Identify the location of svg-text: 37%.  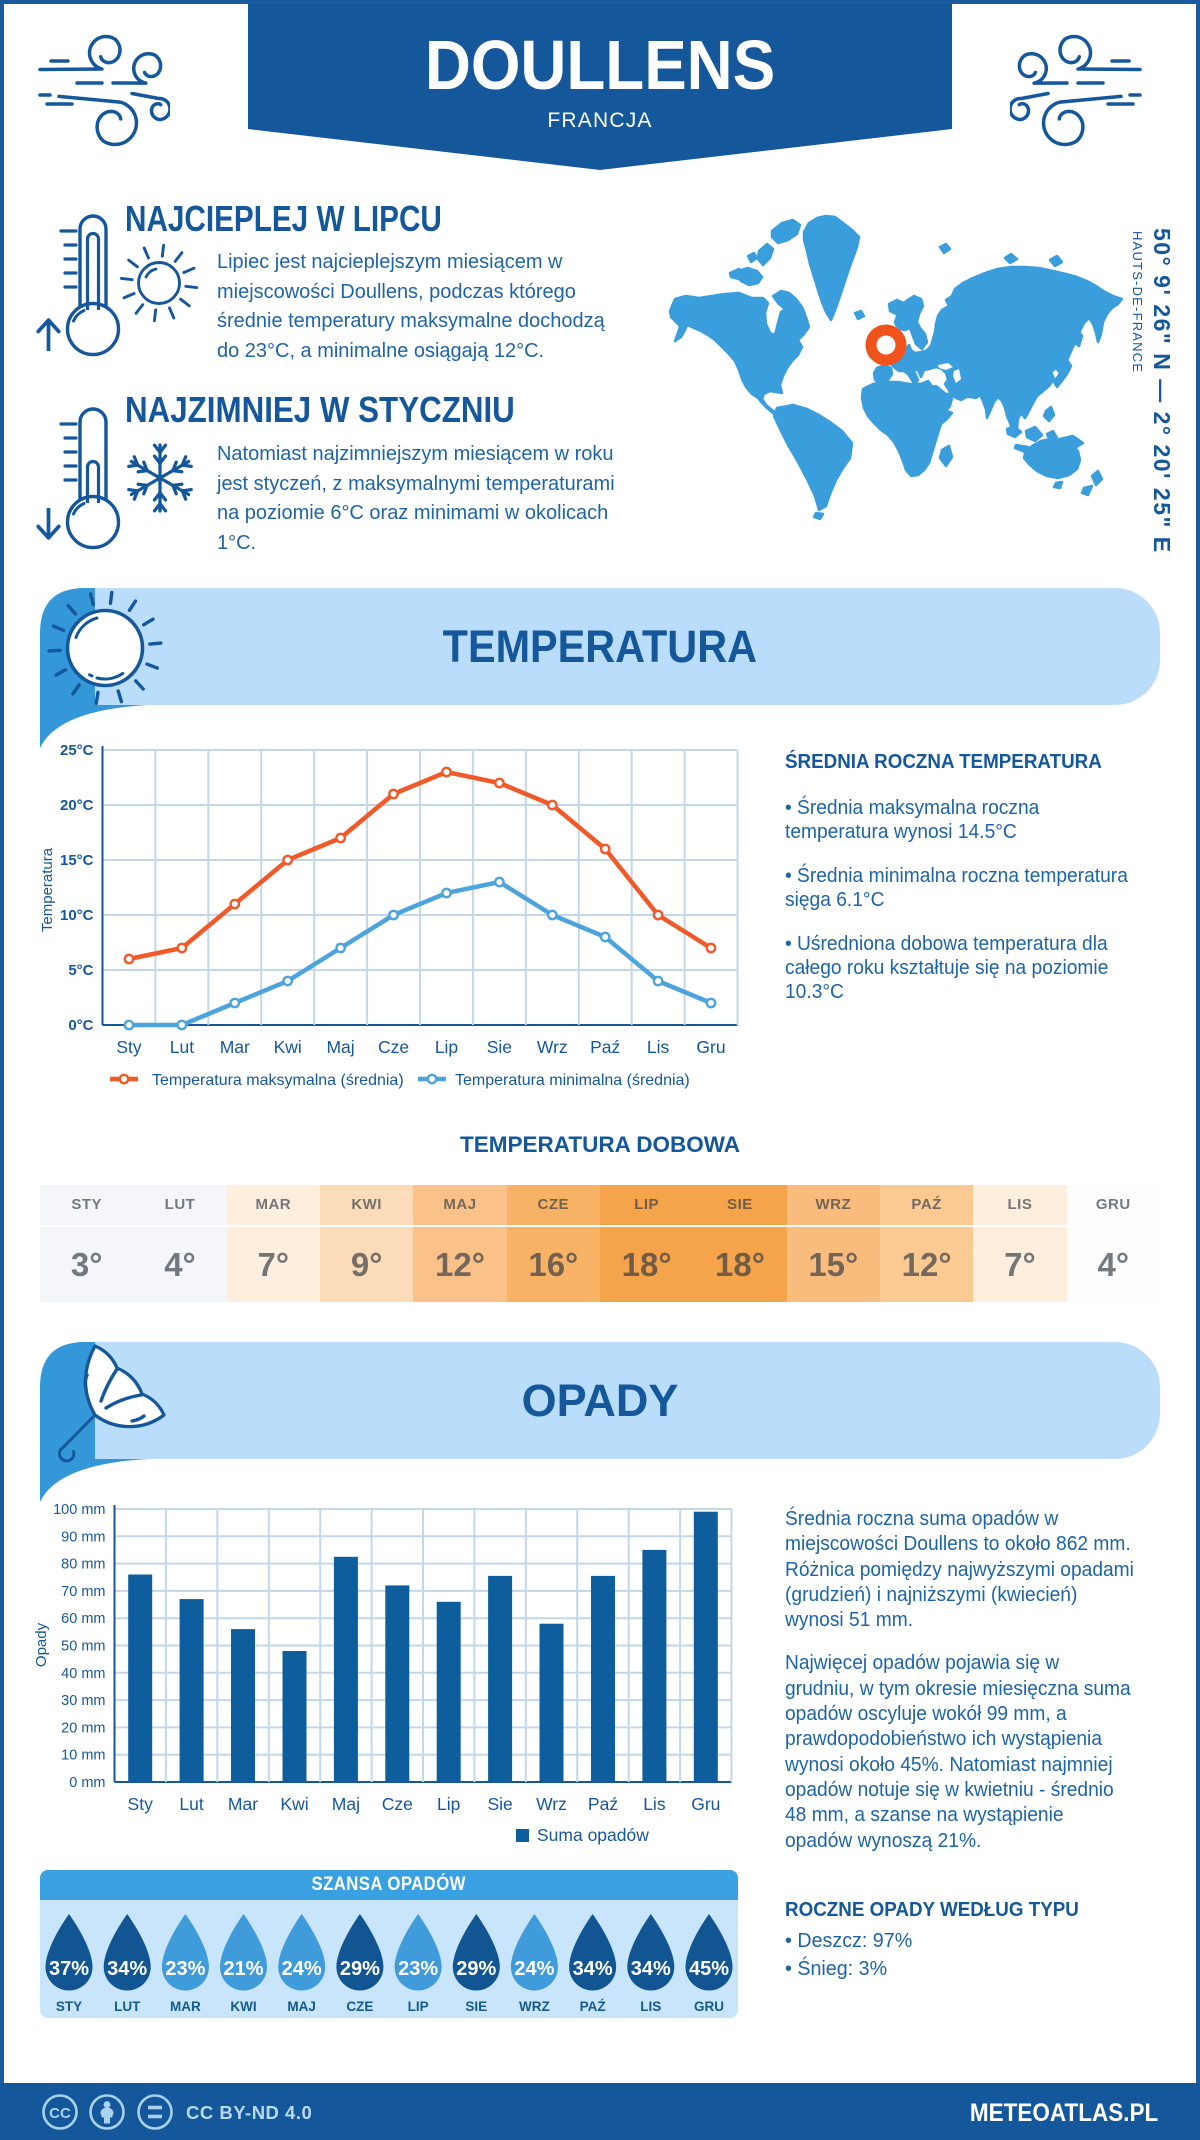
(69, 1969).